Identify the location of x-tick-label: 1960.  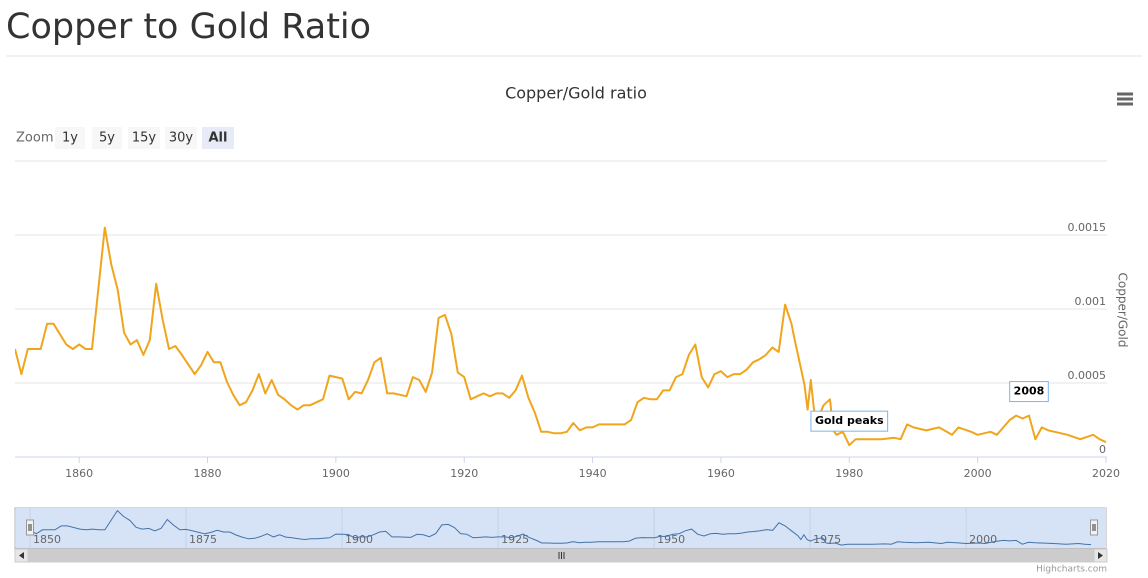
(721, 473).